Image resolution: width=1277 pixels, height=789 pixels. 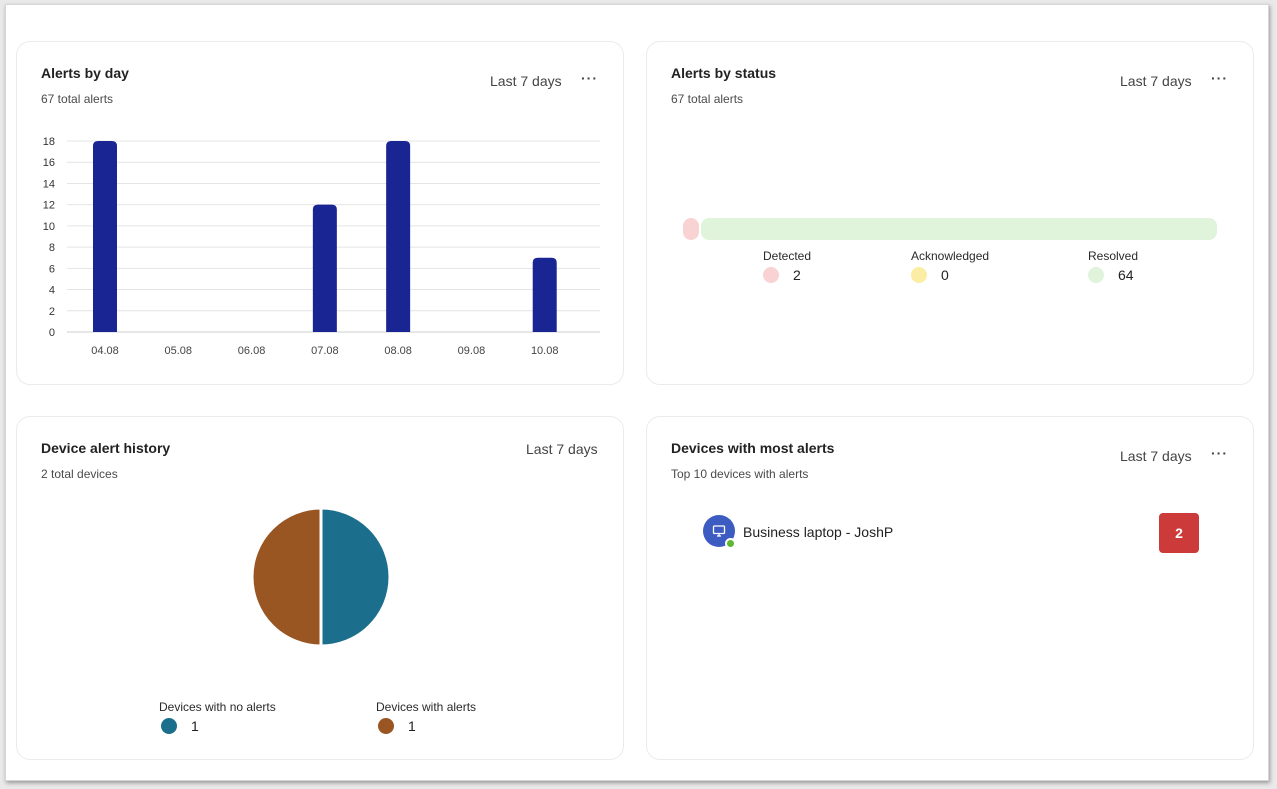 I want to click on bar-10.08, so click(x=544, y=294).